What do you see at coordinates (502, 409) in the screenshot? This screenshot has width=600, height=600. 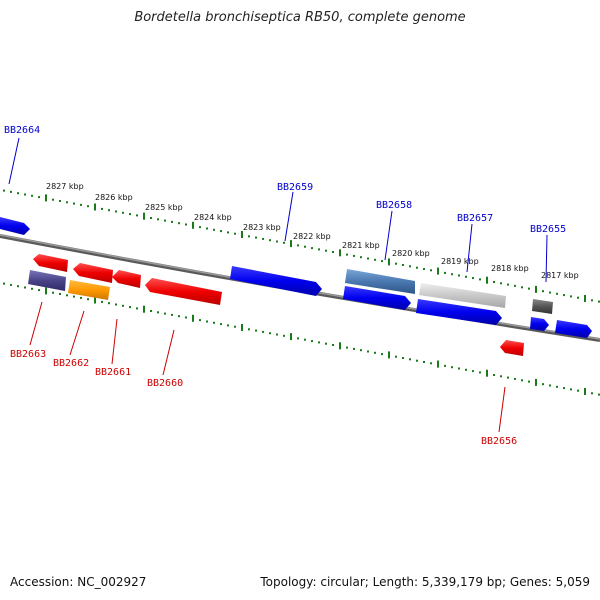 I see `leader-bb2656` at bounding box center [502, 409].